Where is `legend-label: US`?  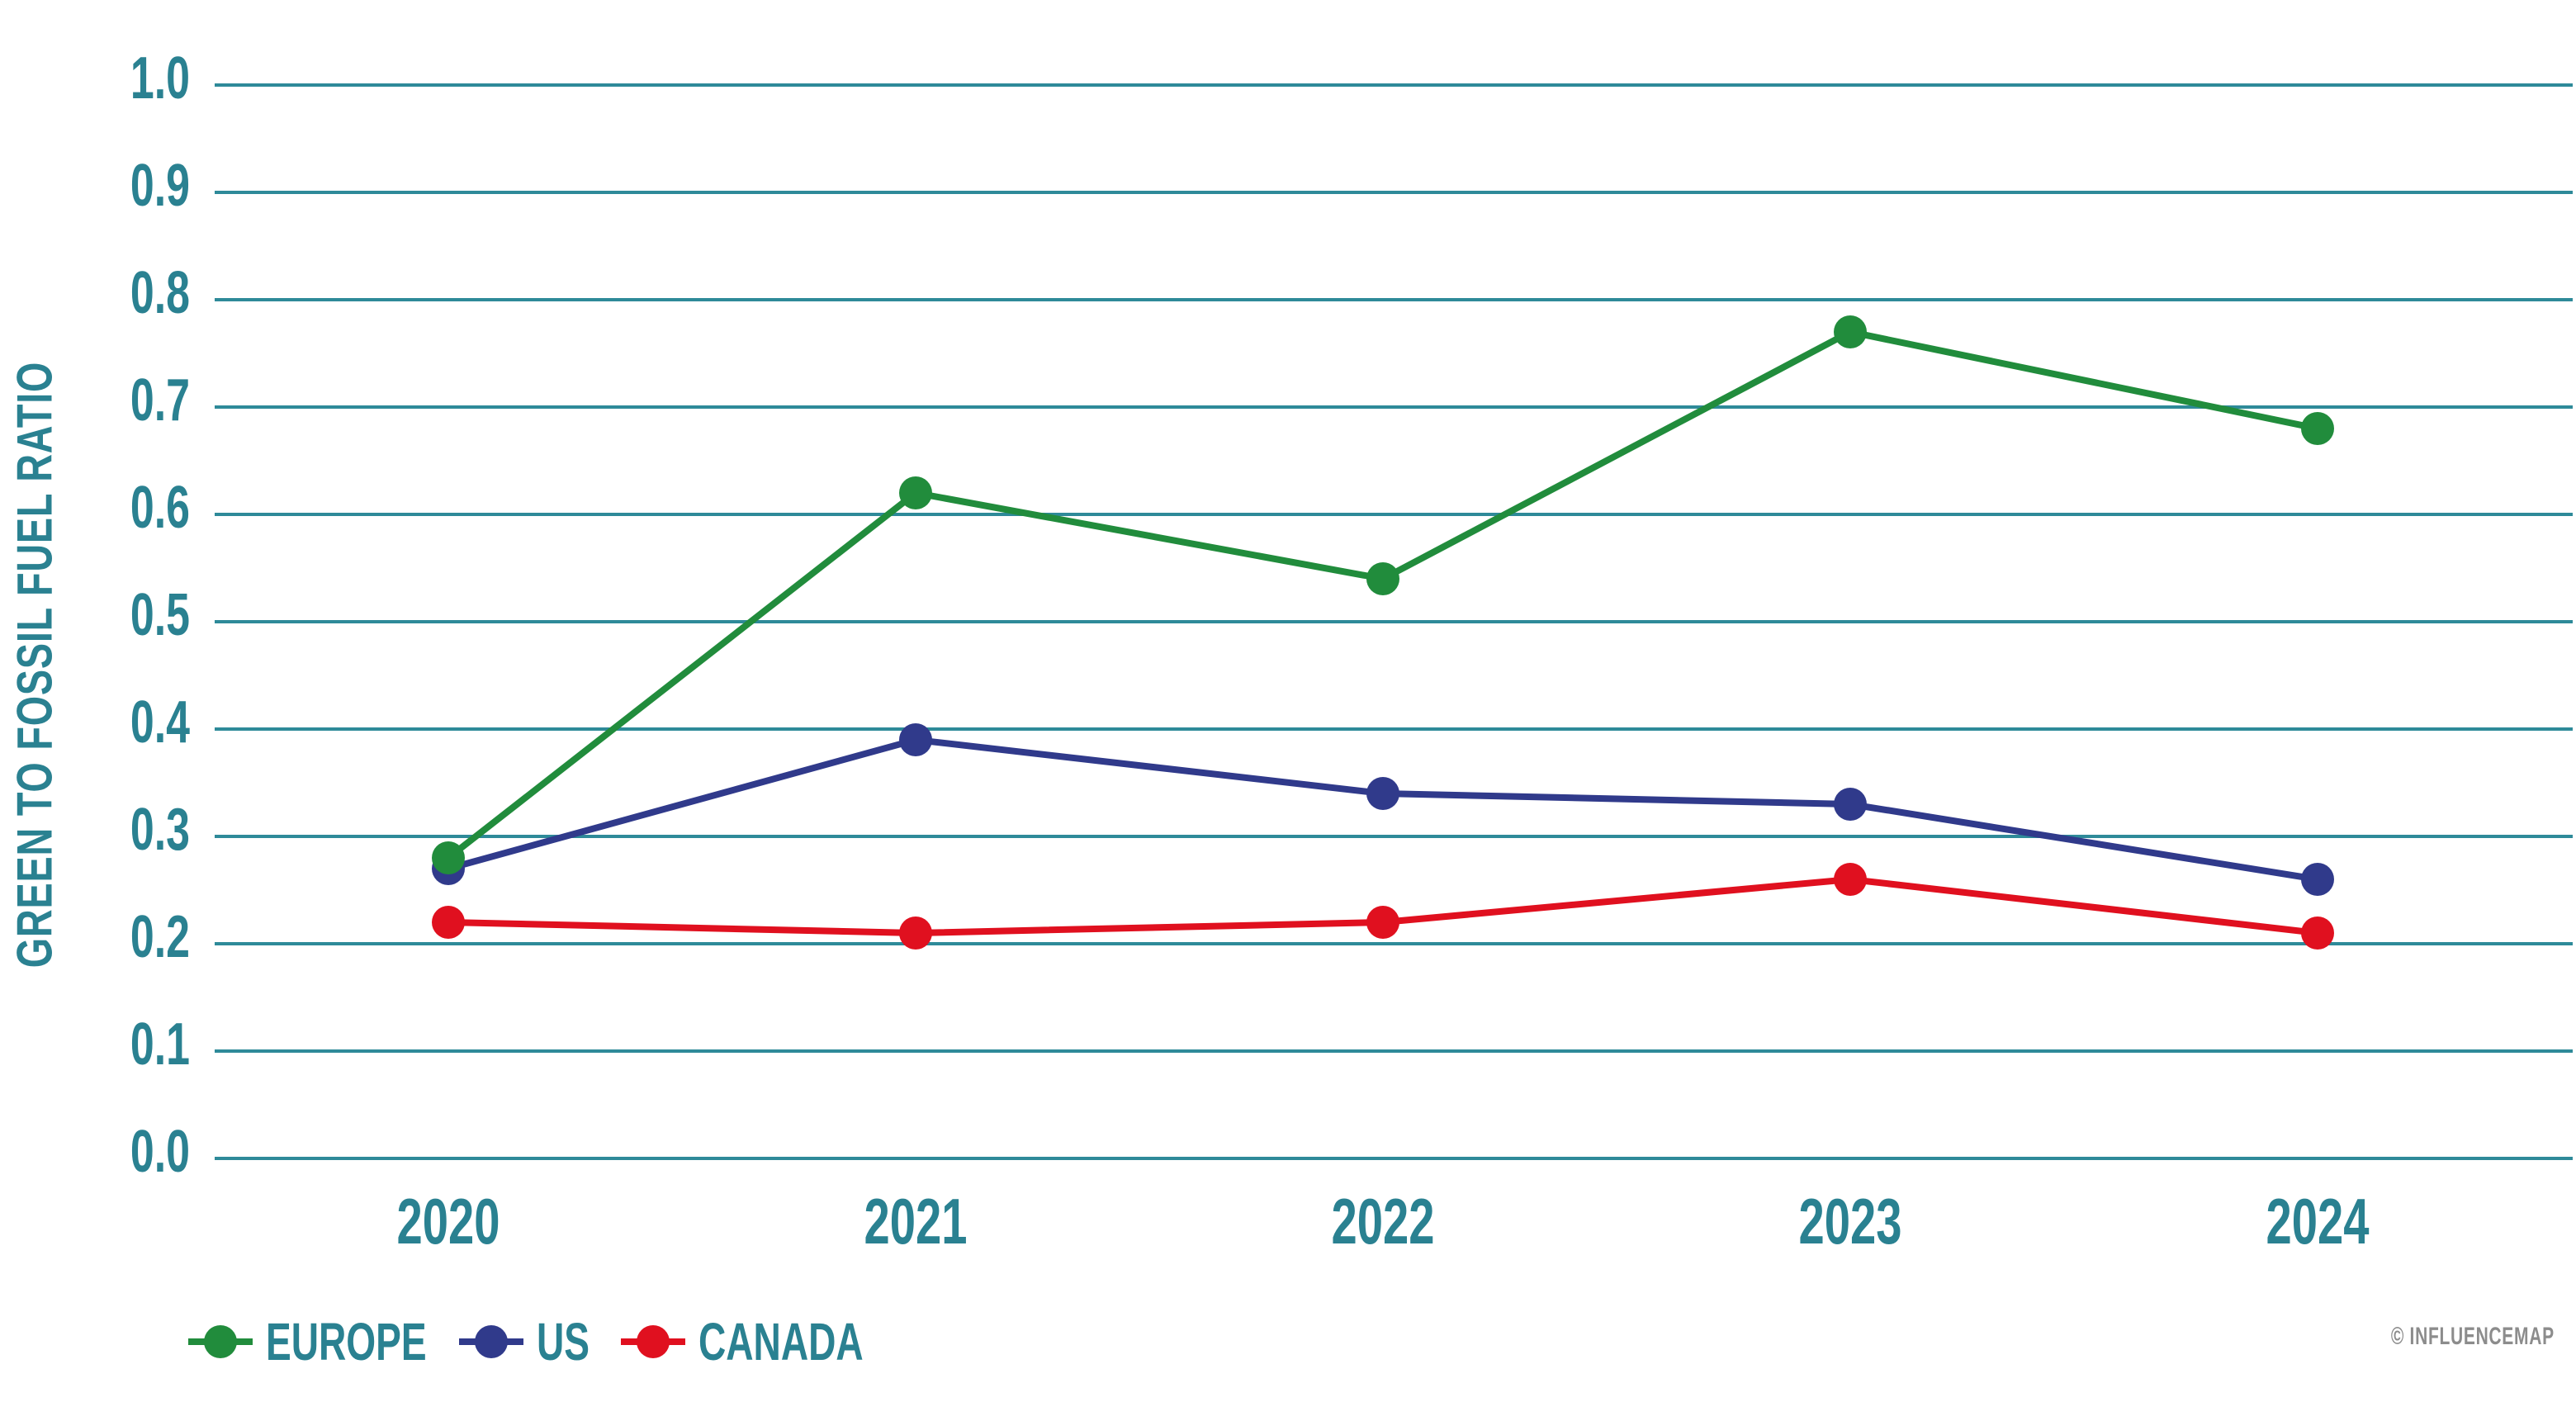 legend-label: US is located at coordinates (563, 1341).